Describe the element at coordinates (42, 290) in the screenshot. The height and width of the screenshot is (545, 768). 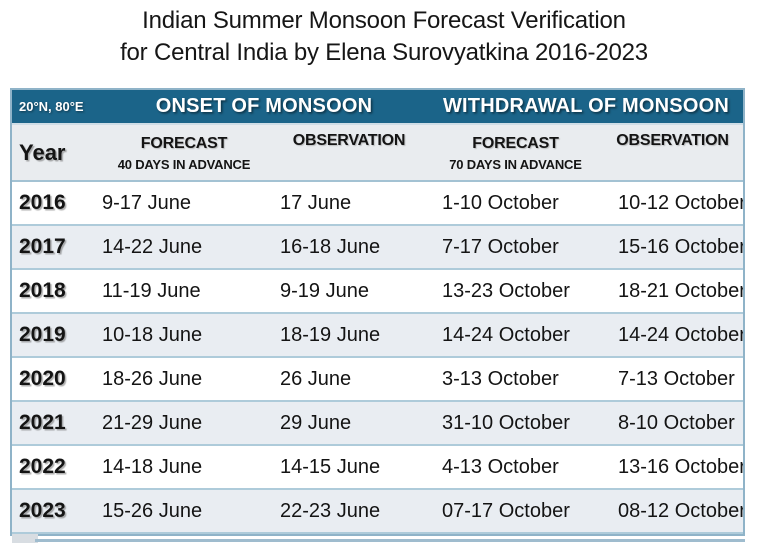
I see `year-cell: 2018` at that location.